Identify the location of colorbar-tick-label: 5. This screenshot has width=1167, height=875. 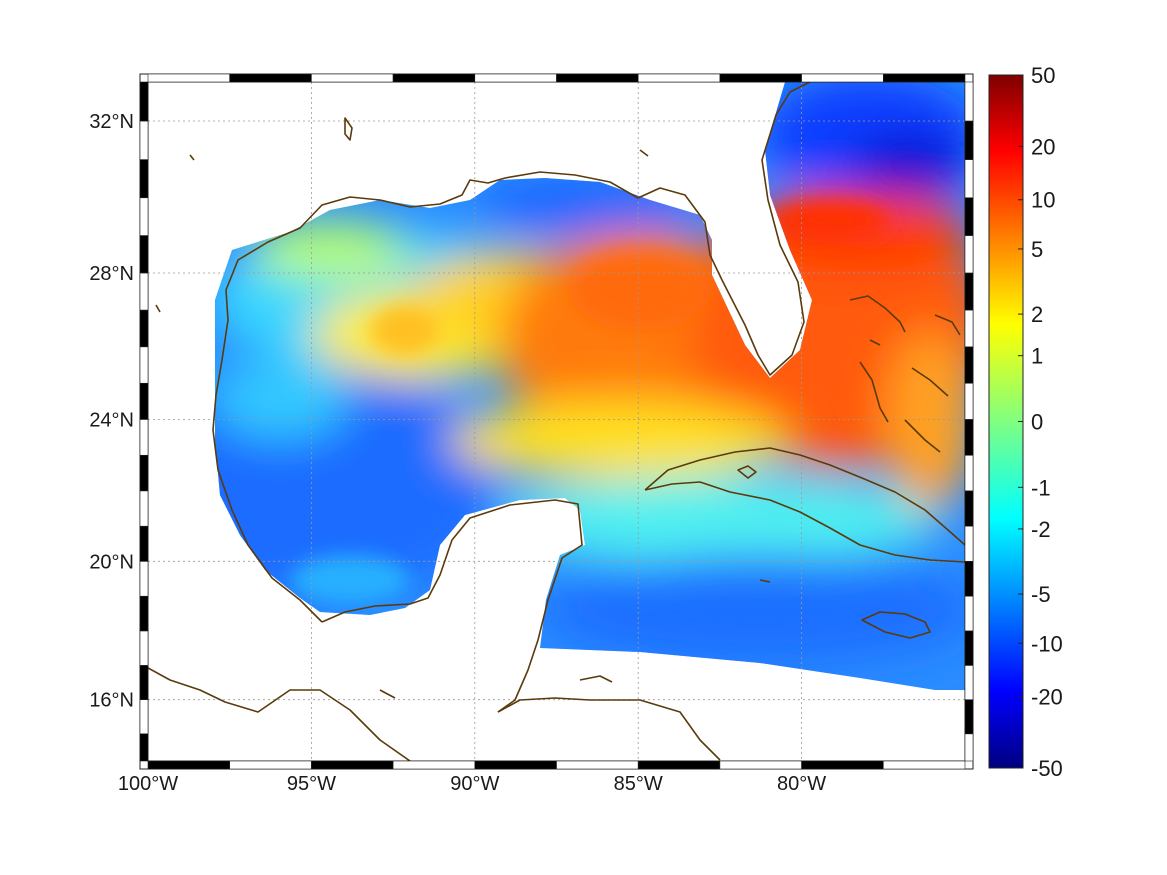
(1037, 249).